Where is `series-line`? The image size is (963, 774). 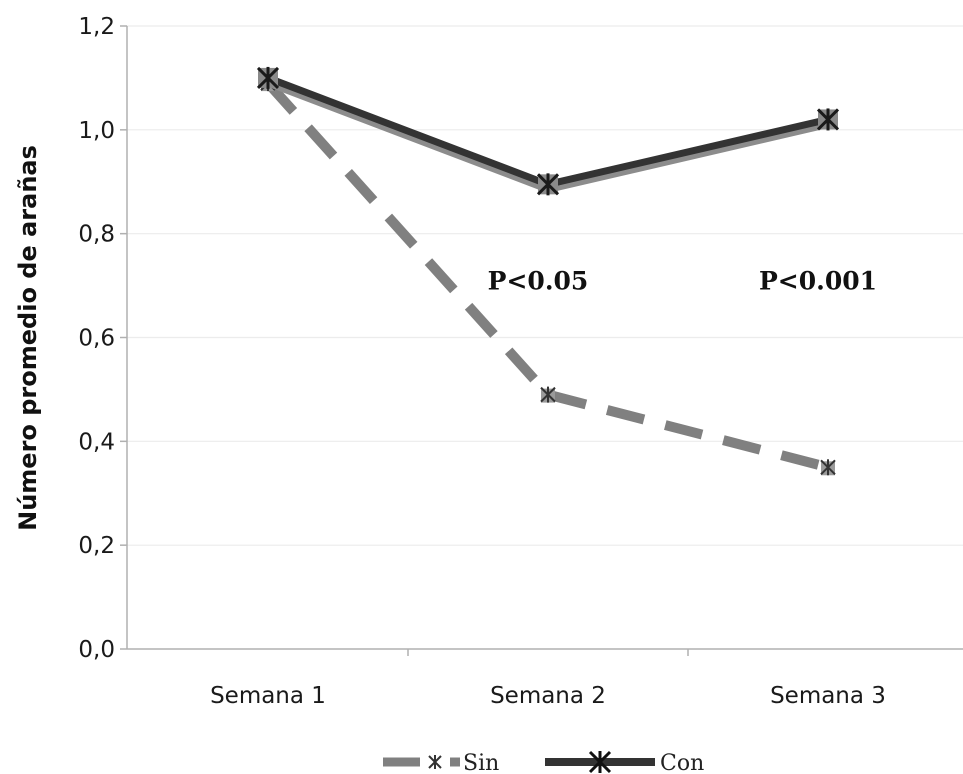 series-line is located at coordinates (547, 131).